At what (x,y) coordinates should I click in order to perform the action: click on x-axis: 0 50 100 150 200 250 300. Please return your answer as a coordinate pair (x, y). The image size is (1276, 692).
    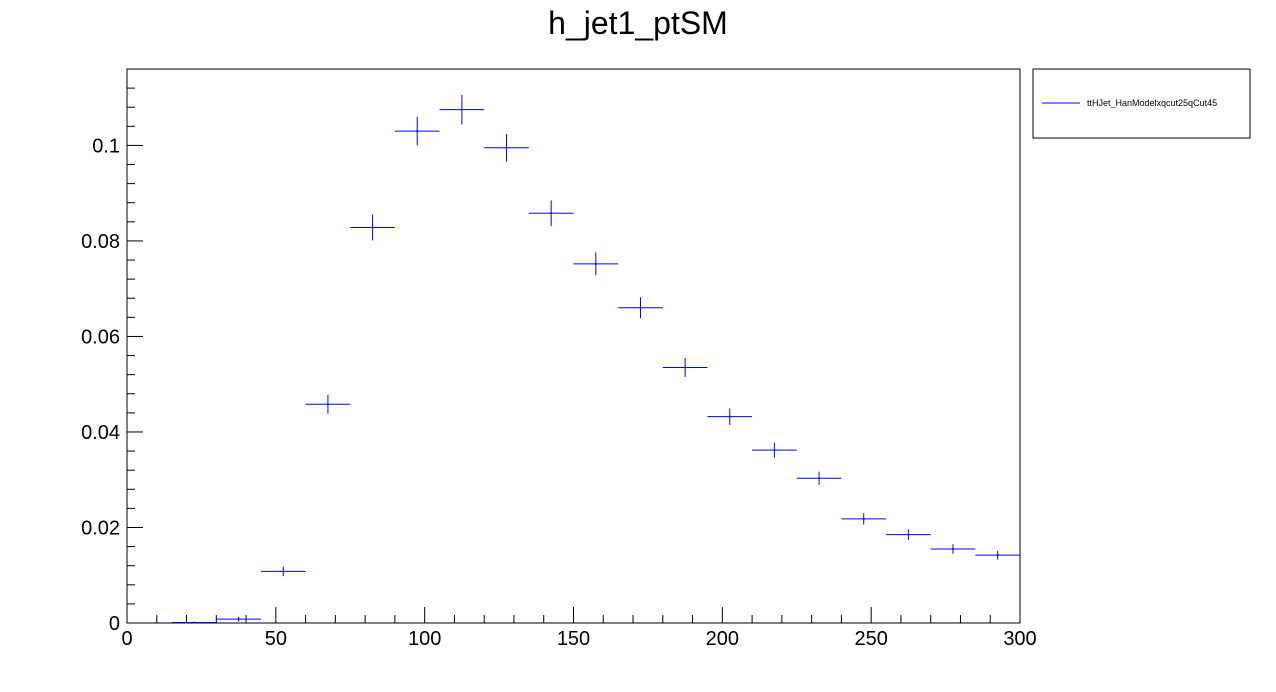
    Looking at the image, I should click on (579, 628).